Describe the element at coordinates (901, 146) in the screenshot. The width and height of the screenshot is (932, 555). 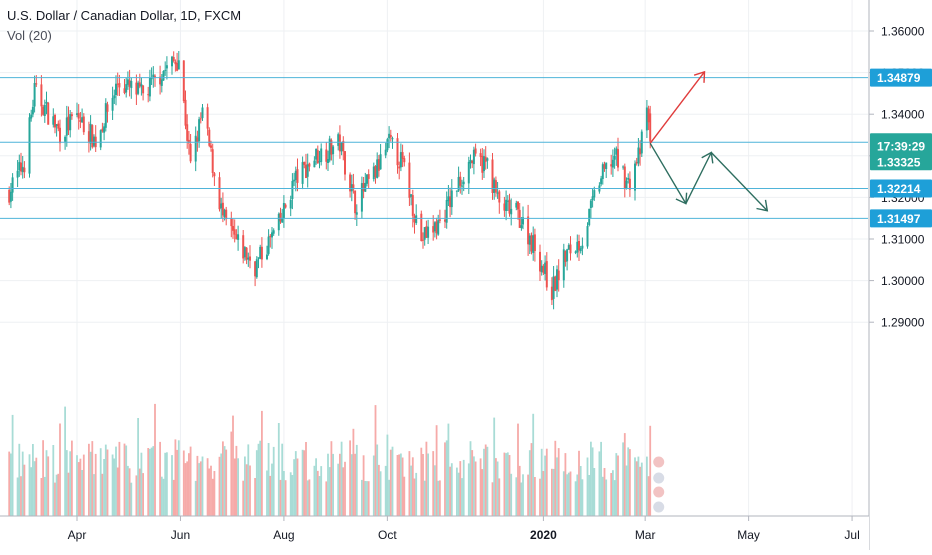
I see `countdown-text: 17:39:29` at that location.